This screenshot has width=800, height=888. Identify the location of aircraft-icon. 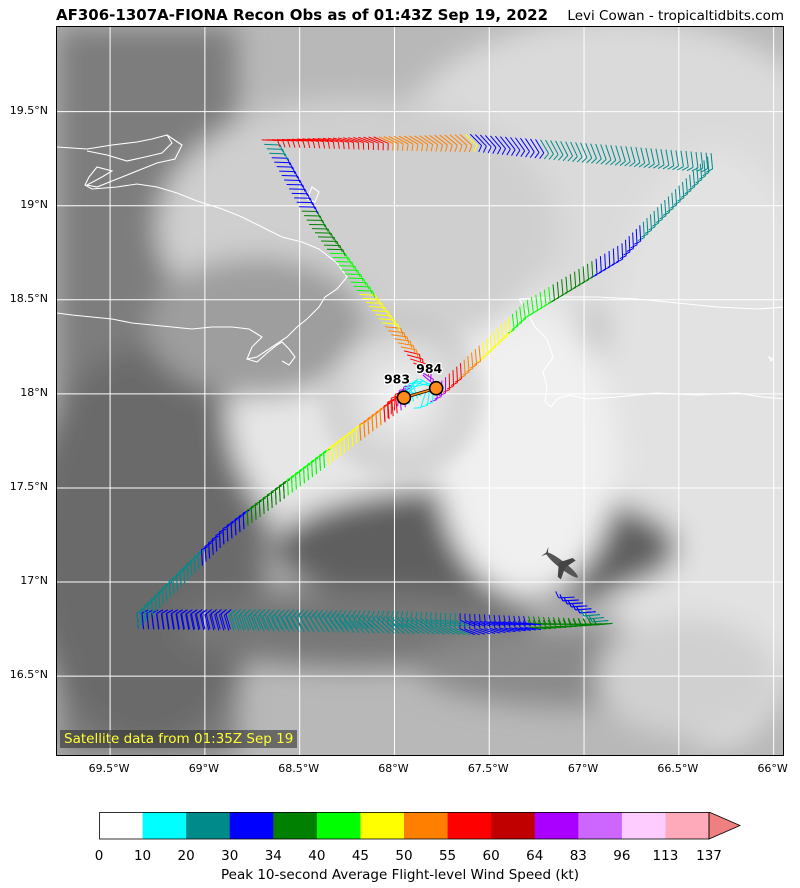
(559, 563).